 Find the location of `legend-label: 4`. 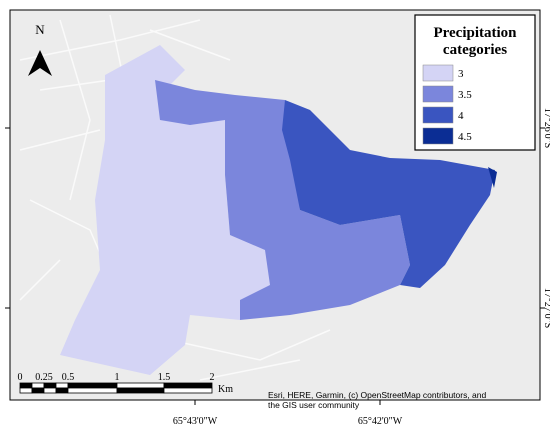

legend-label: 4 is located at coordinates (461, 116).